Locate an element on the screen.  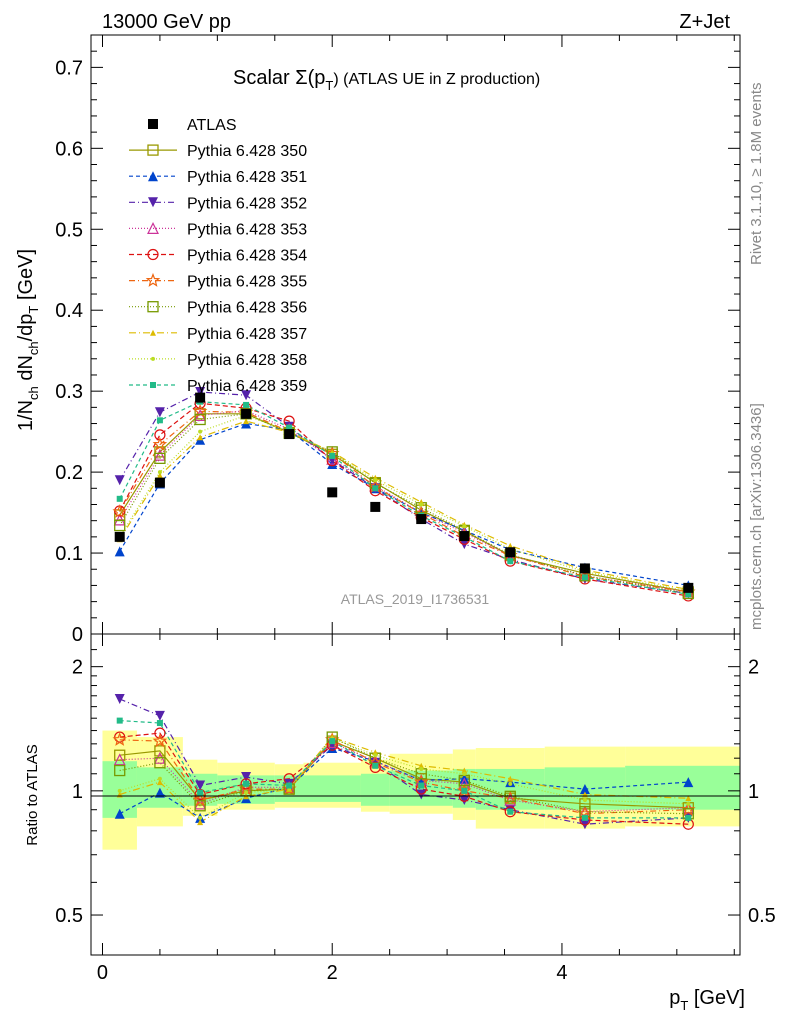
x-tick-label: 0 is located at coordinates (102, 973).